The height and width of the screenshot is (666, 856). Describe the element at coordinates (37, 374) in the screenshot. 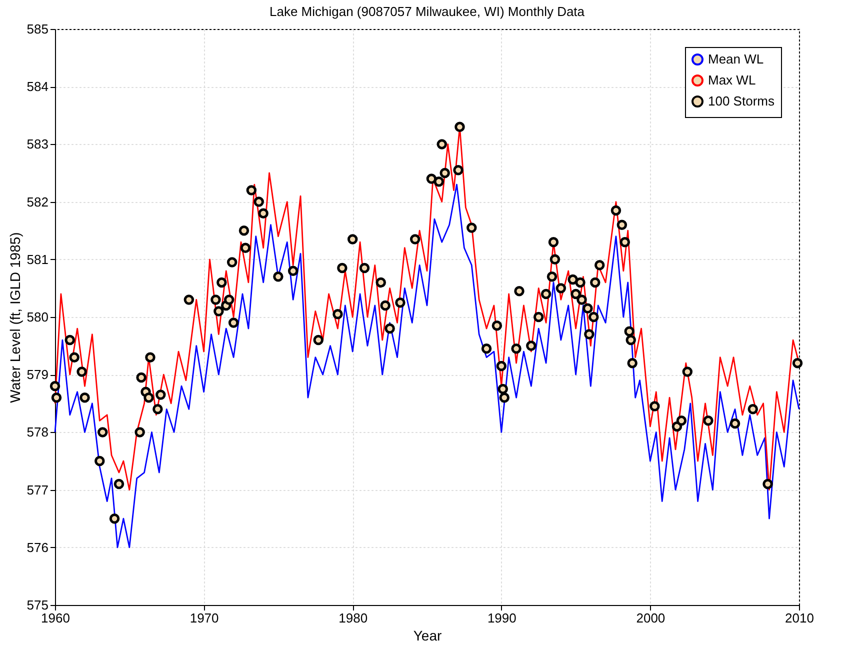

I see `y-tick-label: 579` at that location.